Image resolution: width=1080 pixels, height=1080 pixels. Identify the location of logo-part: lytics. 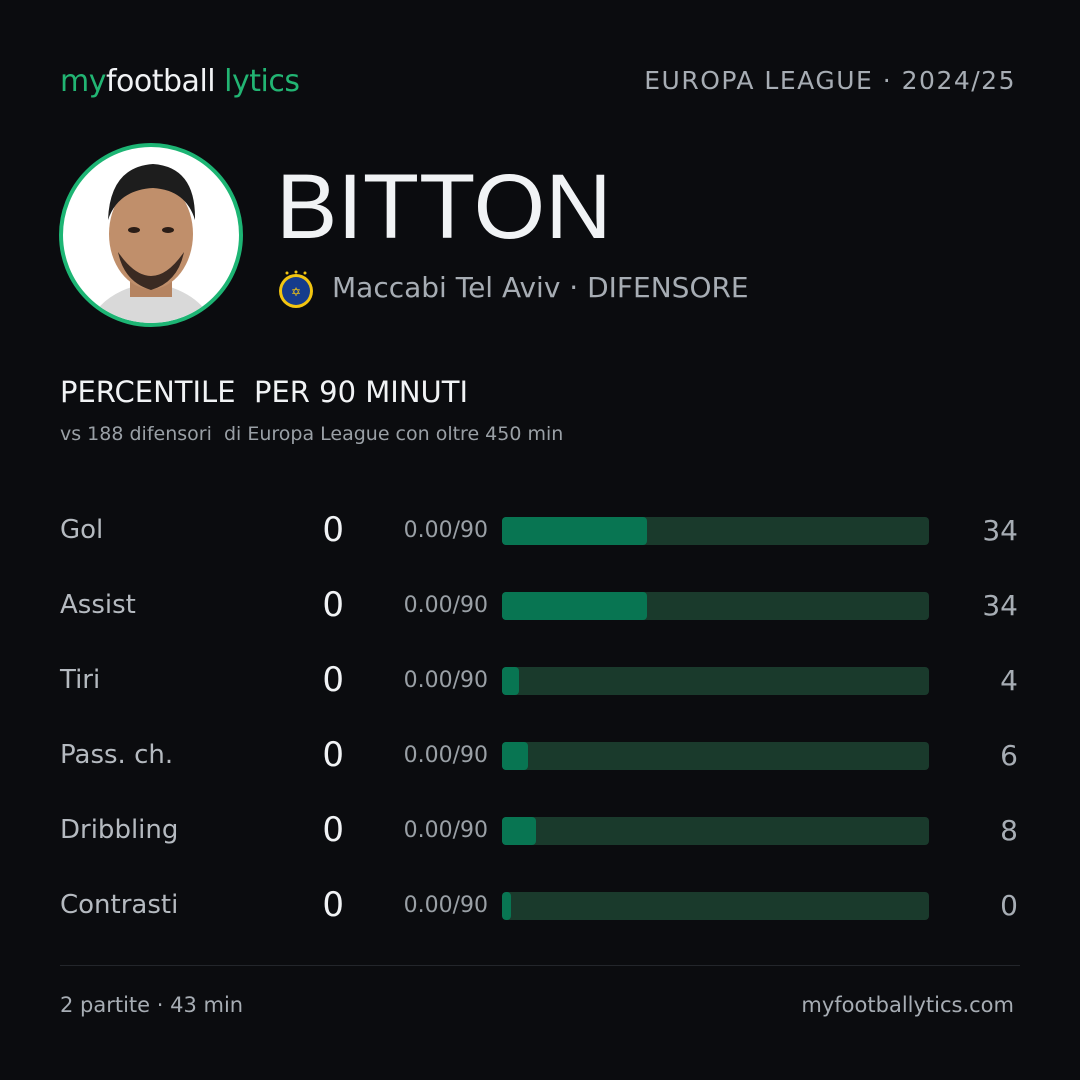
(262, 81).